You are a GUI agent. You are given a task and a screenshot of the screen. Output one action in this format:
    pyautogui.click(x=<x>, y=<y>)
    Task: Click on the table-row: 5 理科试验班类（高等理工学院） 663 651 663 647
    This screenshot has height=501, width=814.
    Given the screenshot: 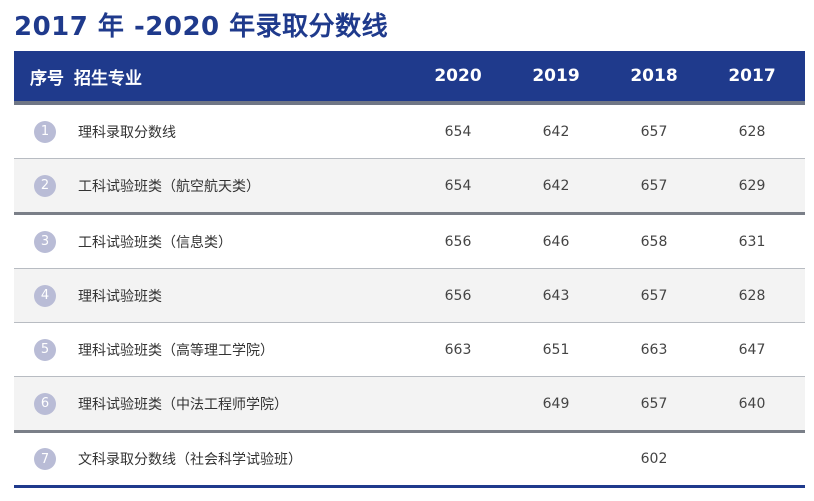 What is the action you would take?
    pyautogui.click(x=409, y=350)
    